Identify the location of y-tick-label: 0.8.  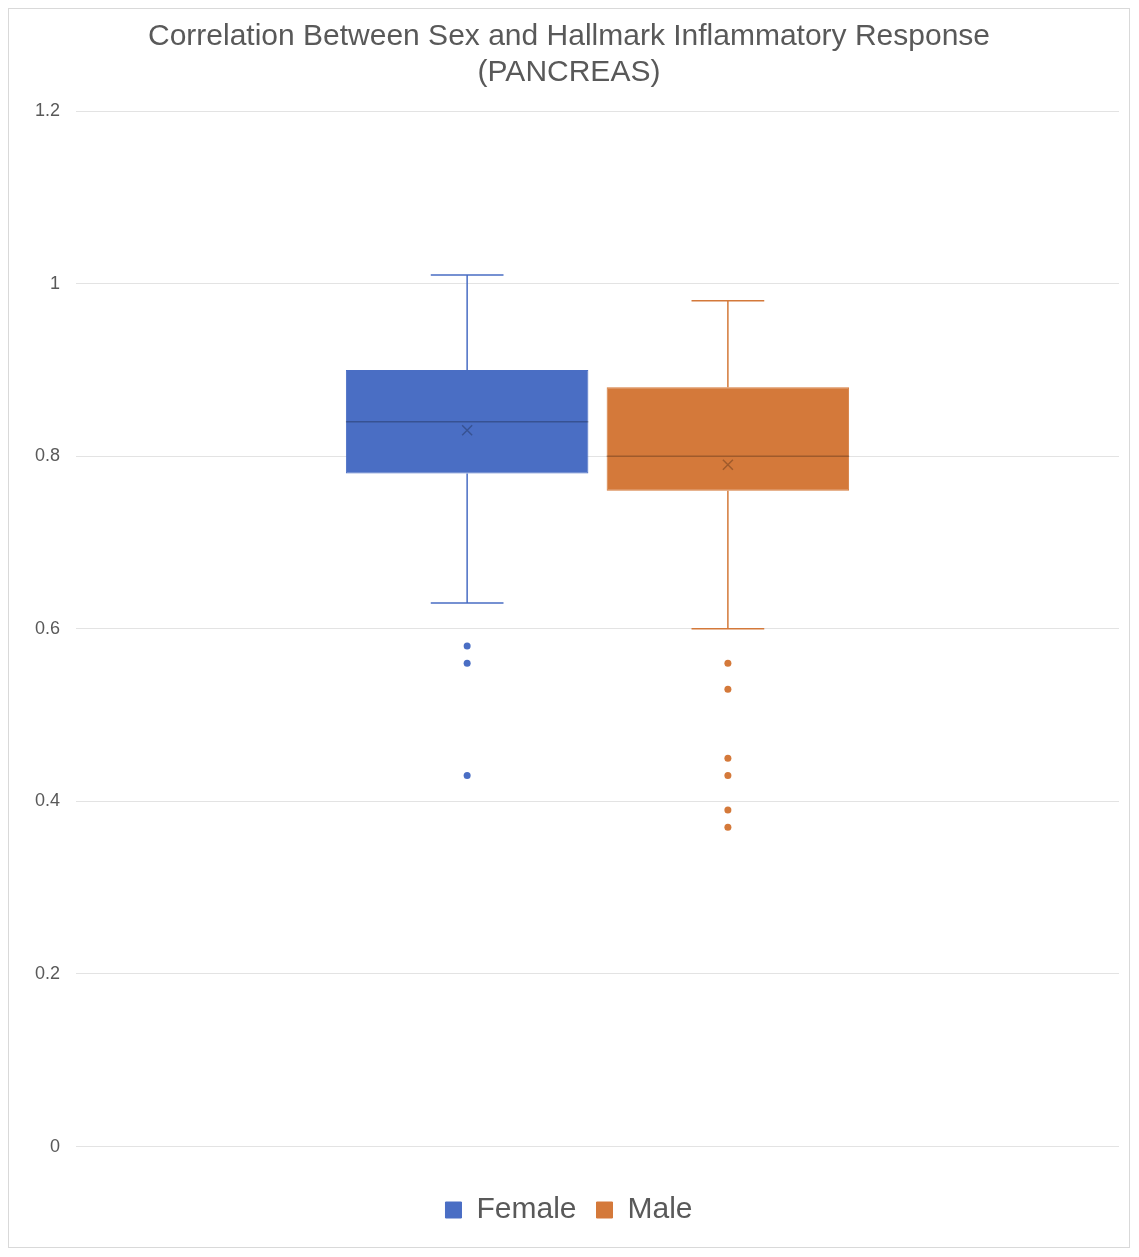
(47, 455).